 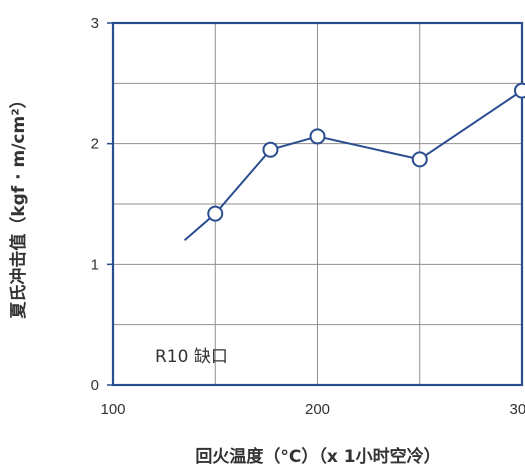 I want to click on y-tick-label: 0, so click(x=95, y=385).